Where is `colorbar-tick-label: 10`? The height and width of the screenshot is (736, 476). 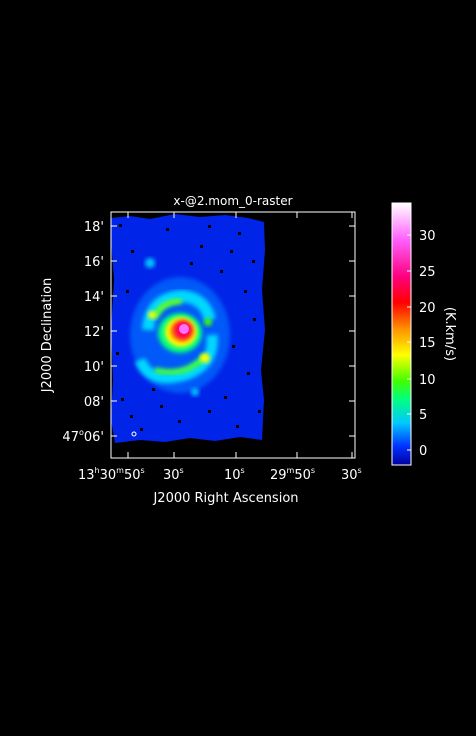 colorbar-tick-label: 10 is located at coordinates (427, 380).